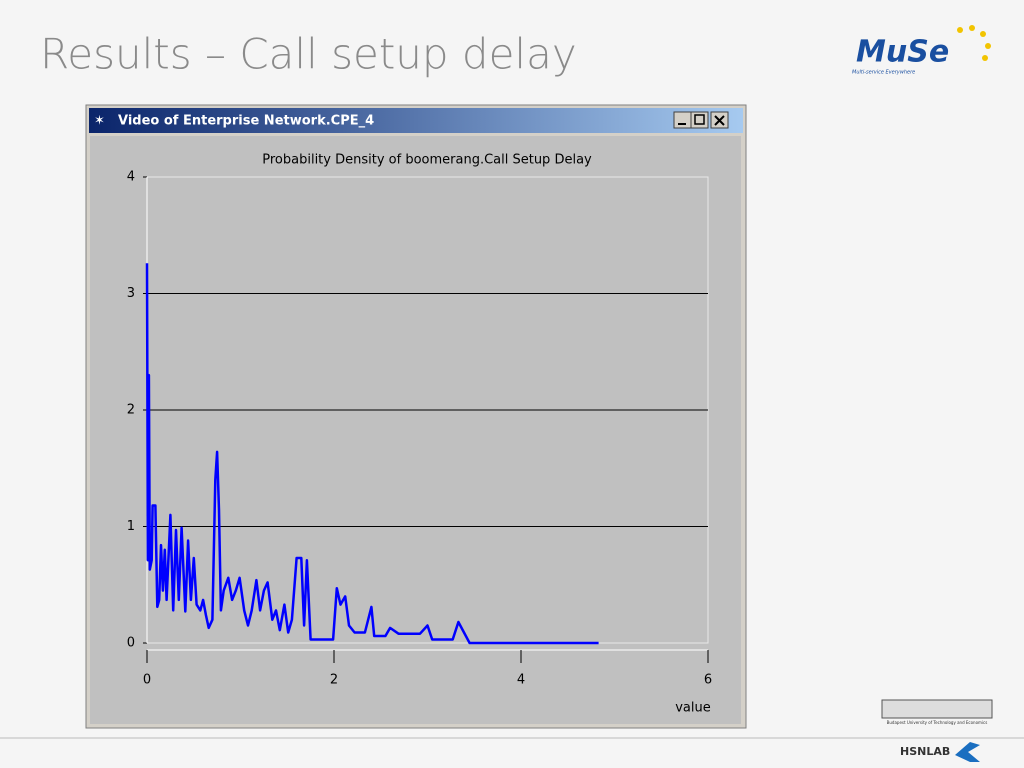 The height and width of the screenshot is (768, 1024). I want to click on slide-title: Results – Call setup delay, so click(308, 54).